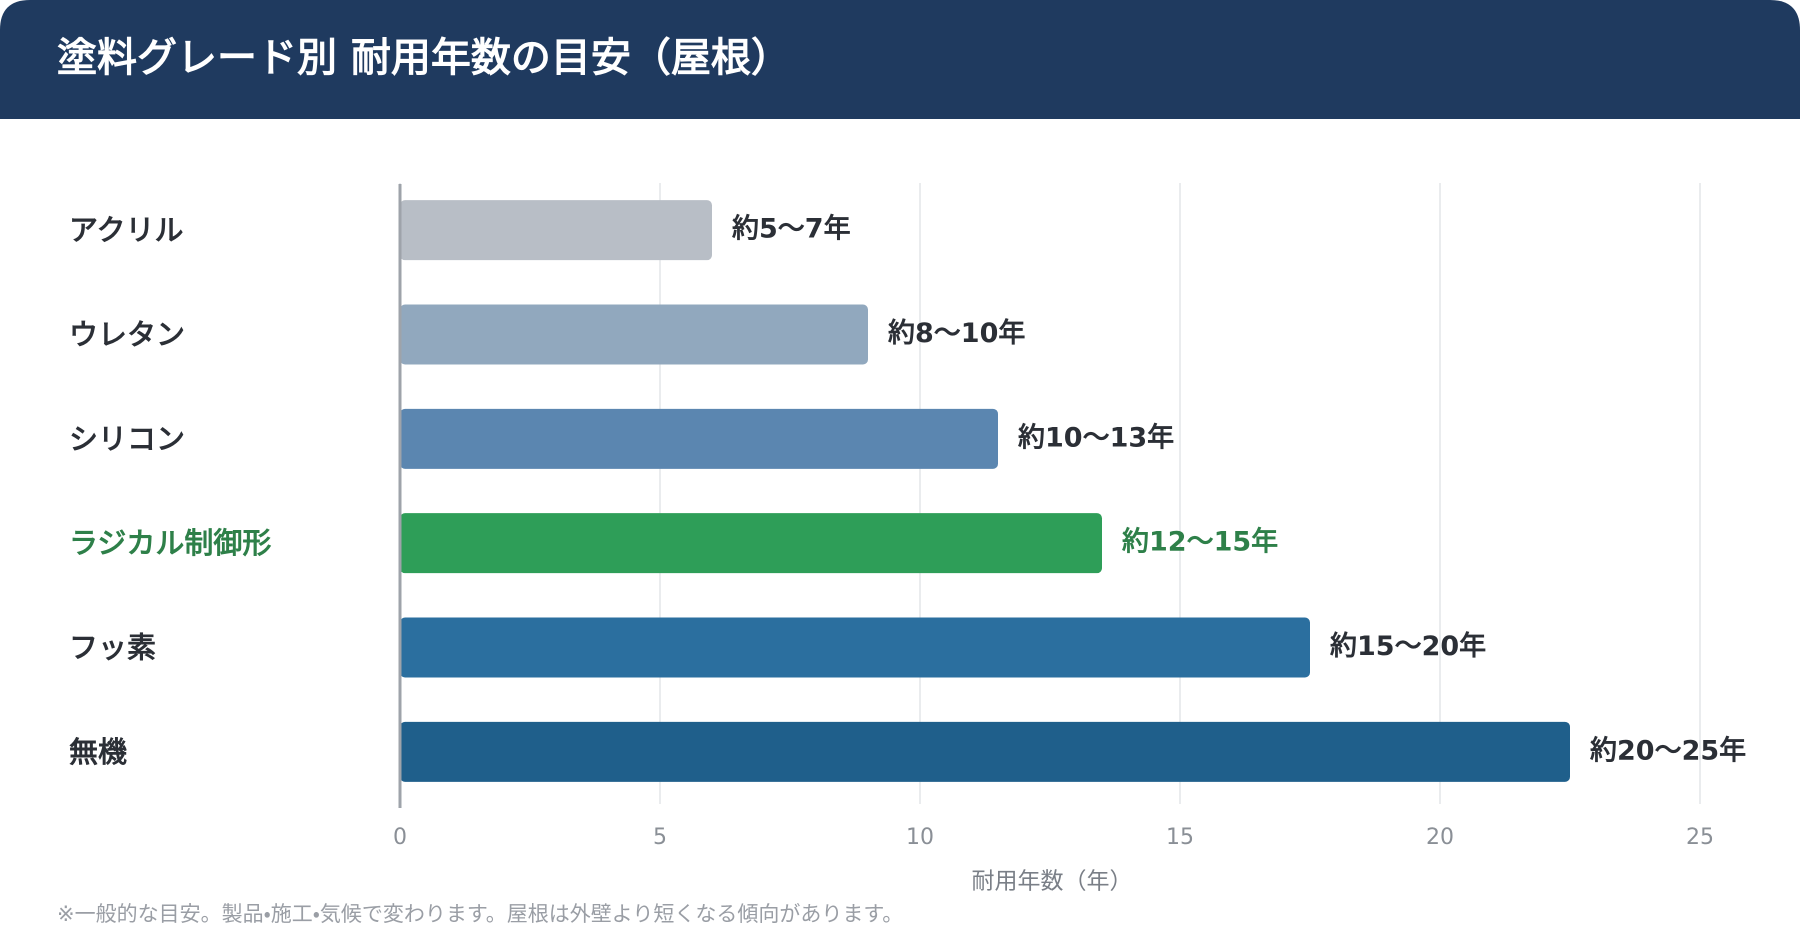 Image resolution: width=1800 pixels, height=940 pixels. What do you see at coordinates (1407, 646) in the screenshot?
I see `value-label: 約15〜20年` at bounding box center [1407, 646].